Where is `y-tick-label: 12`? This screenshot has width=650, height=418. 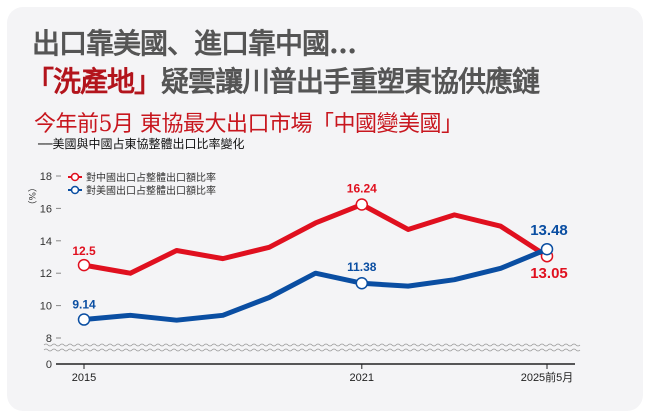 y-tick-label: 12 is located at coordinates (46, 274).